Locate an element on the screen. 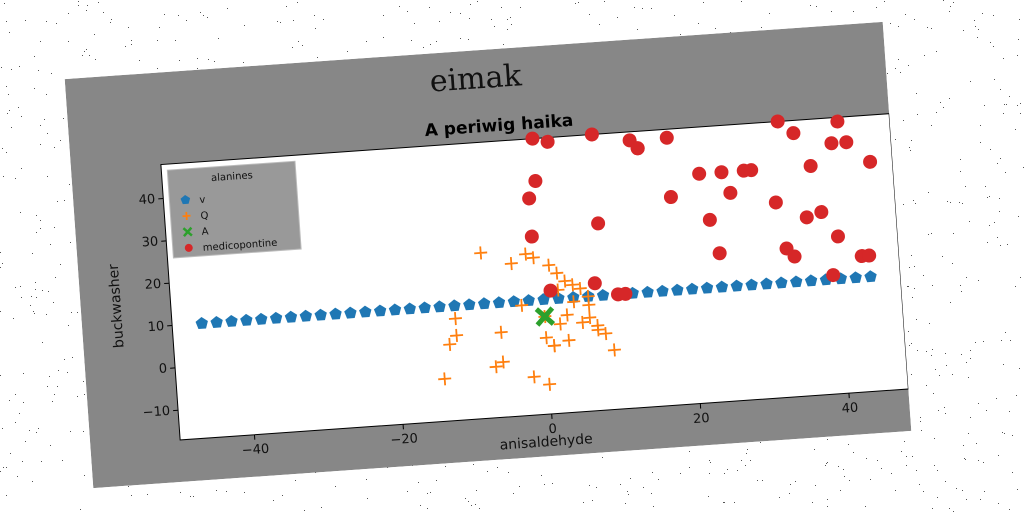  legend-marker-medicopontine is located at coordinates (188, 247).